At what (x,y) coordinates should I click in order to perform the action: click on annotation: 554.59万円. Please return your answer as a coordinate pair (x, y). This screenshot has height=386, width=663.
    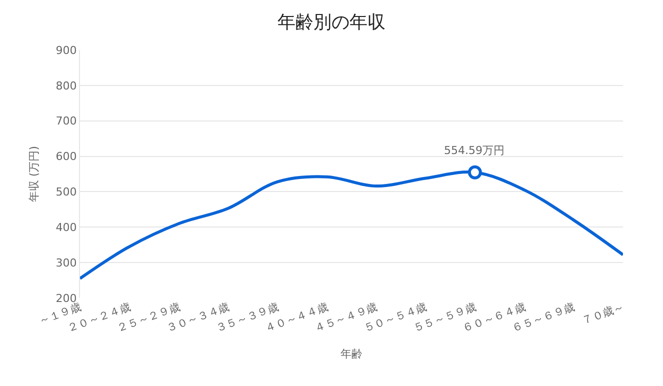
    Looking at the image, I should click on (474, 150).